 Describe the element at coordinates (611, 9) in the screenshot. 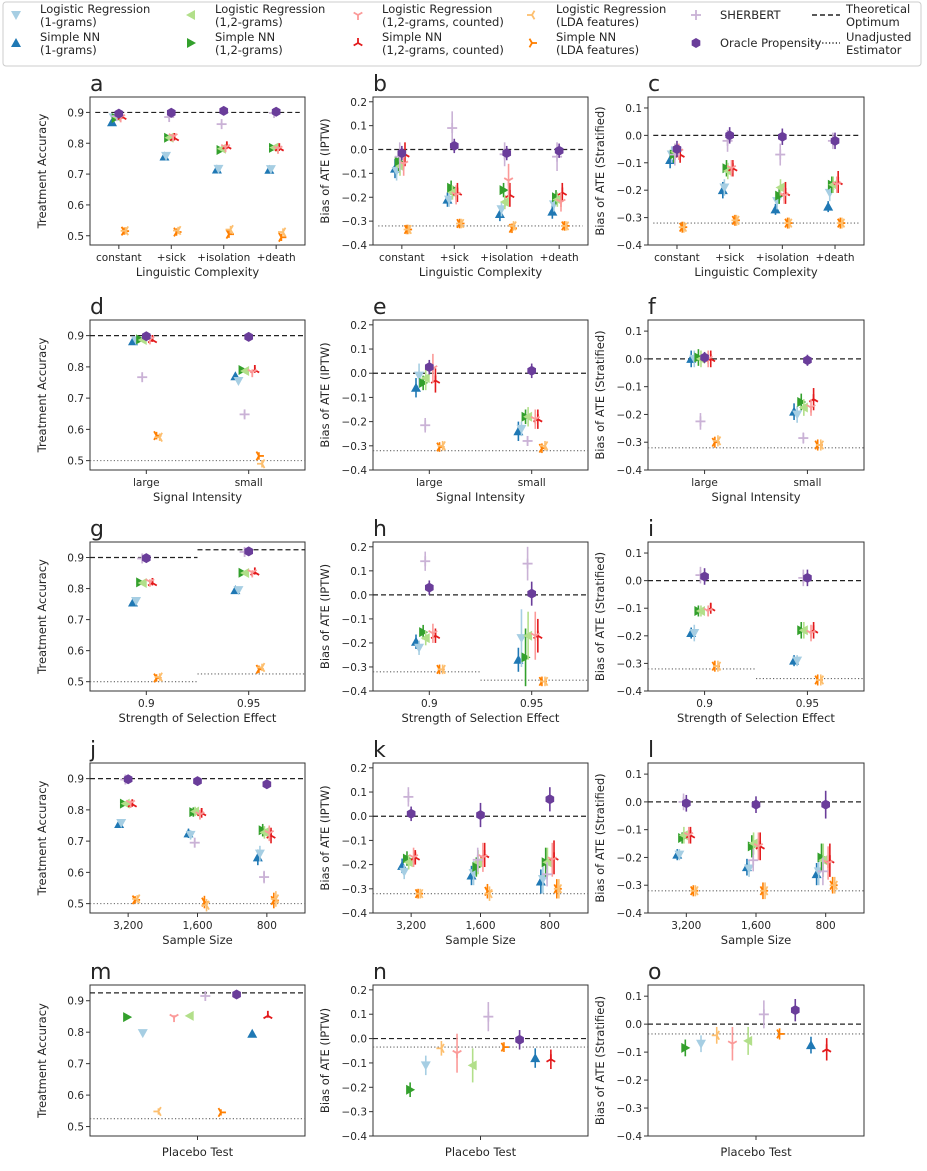

I see `legend-label: Logistic Regression` at that location.